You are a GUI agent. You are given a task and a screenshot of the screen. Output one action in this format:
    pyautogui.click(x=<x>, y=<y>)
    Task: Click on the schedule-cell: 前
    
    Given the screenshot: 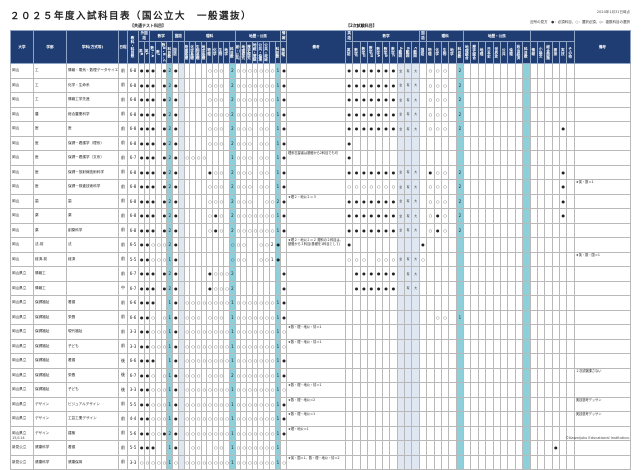 What is the action you would take?
    pyautogui.click(x=123, y=332)
    